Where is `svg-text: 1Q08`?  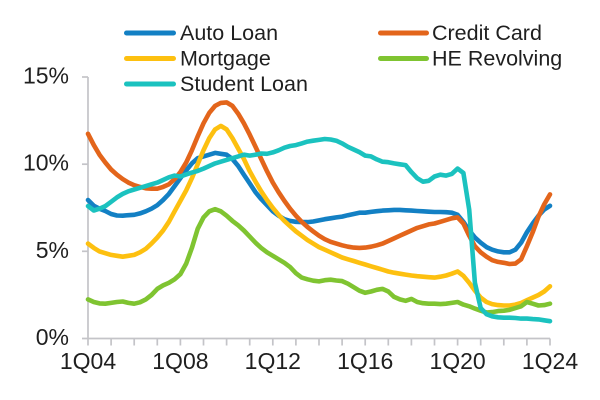
svg-text: 1Q08 is located at coordinates (180, 361).